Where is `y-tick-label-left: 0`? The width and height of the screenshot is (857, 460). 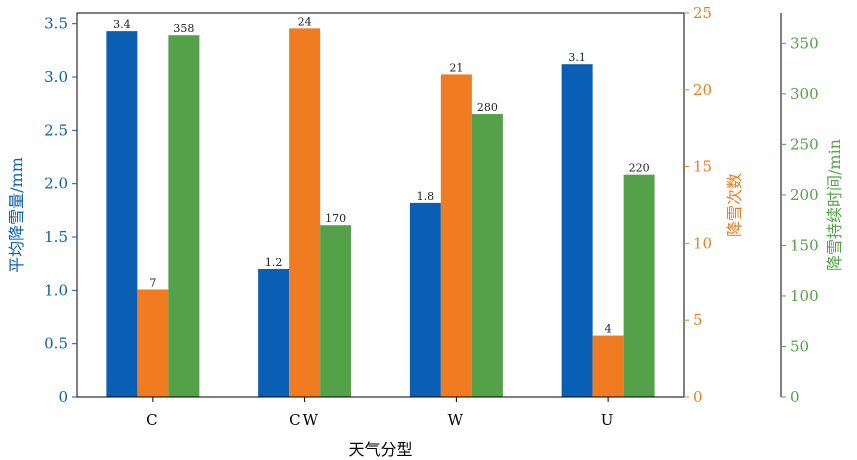
y-tick-label-left: 0 is located at coordinates (63, 397).